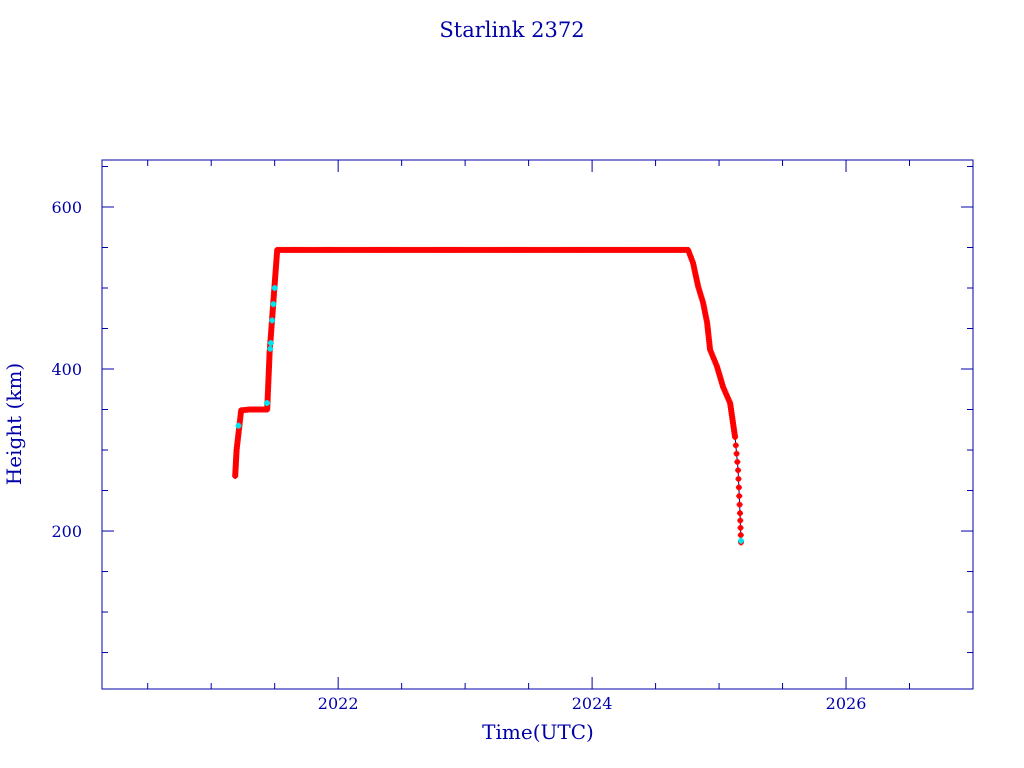  I want to click on x-axis-label: Time(UTC), so click(538, 732).